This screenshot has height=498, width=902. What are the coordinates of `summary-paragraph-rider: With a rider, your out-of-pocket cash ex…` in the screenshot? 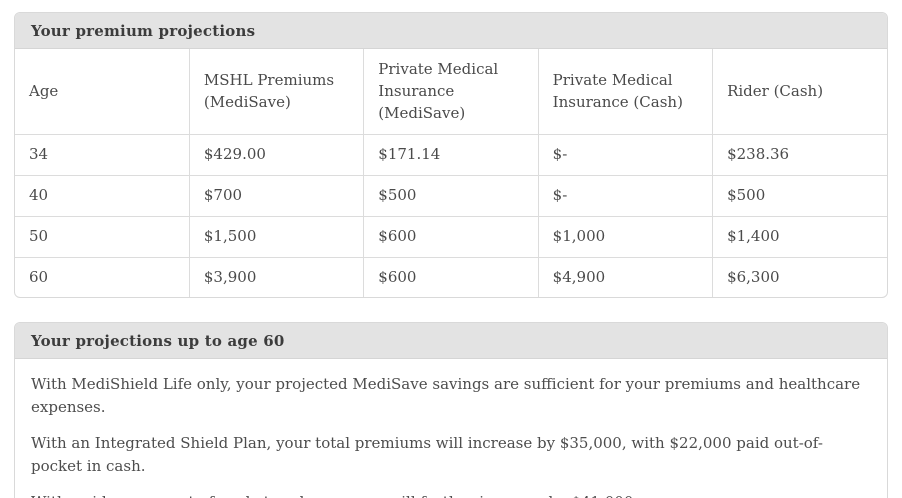 It's located at (451, 494).